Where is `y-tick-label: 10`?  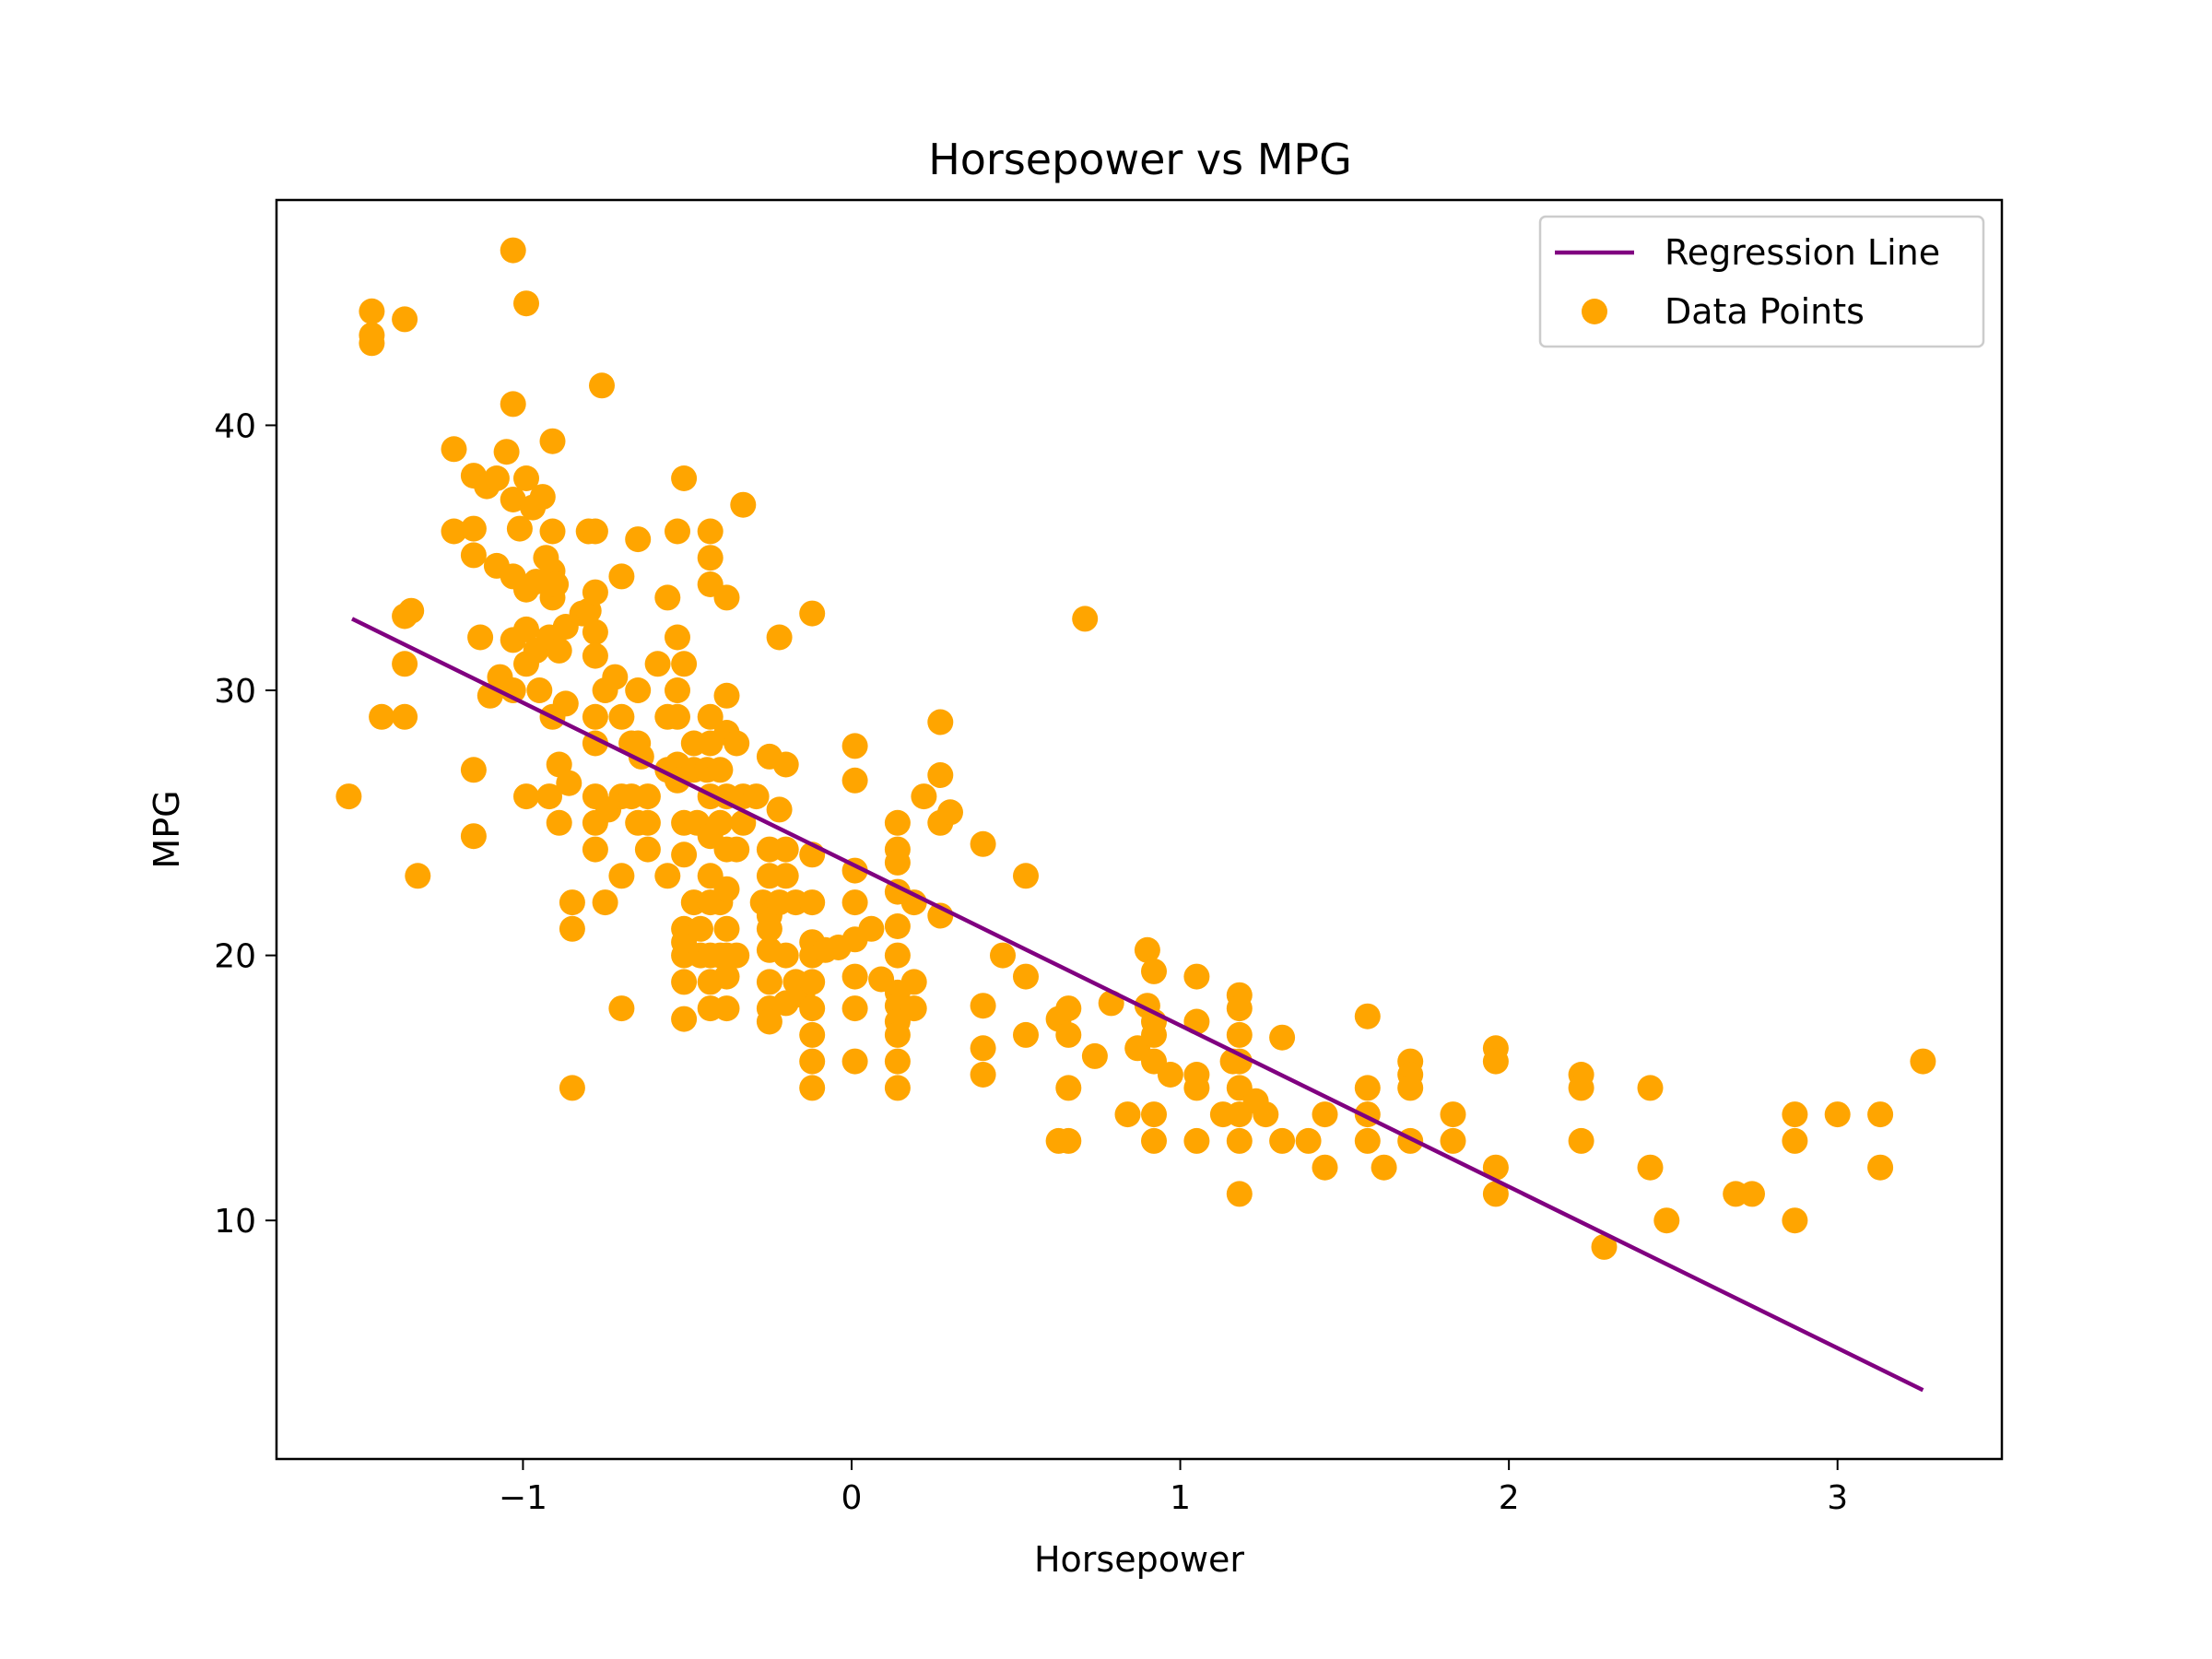
y-tick-label: 10 is located at coordinates (235, 1222).